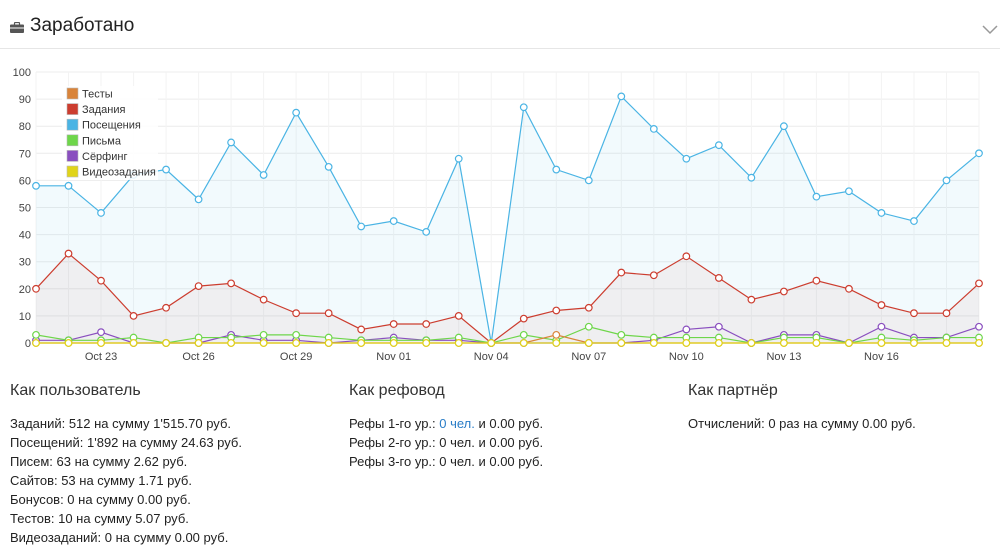 The image size is (1007, 556). What do you see at coordinates (126, 442) in the screenshot?
I see `stats-user-line: Посещений: 1'892 на сумму 24.63 руб.` at bounding box center [126, 442].